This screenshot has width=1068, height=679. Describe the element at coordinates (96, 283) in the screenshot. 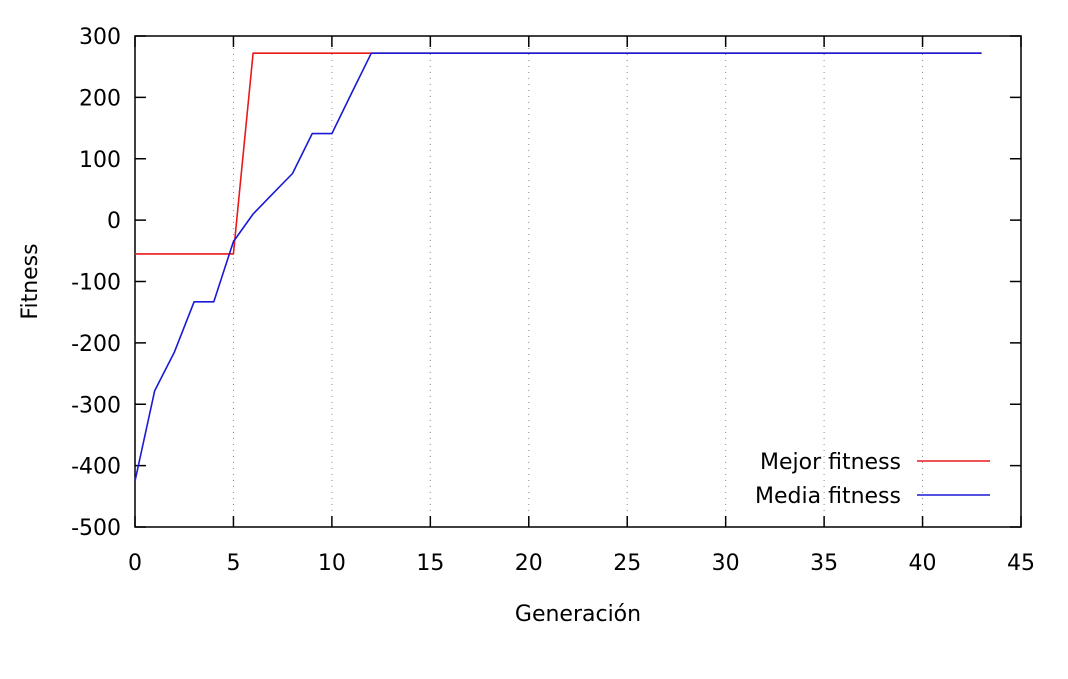

I see `y-tick-label: -100` at that location.